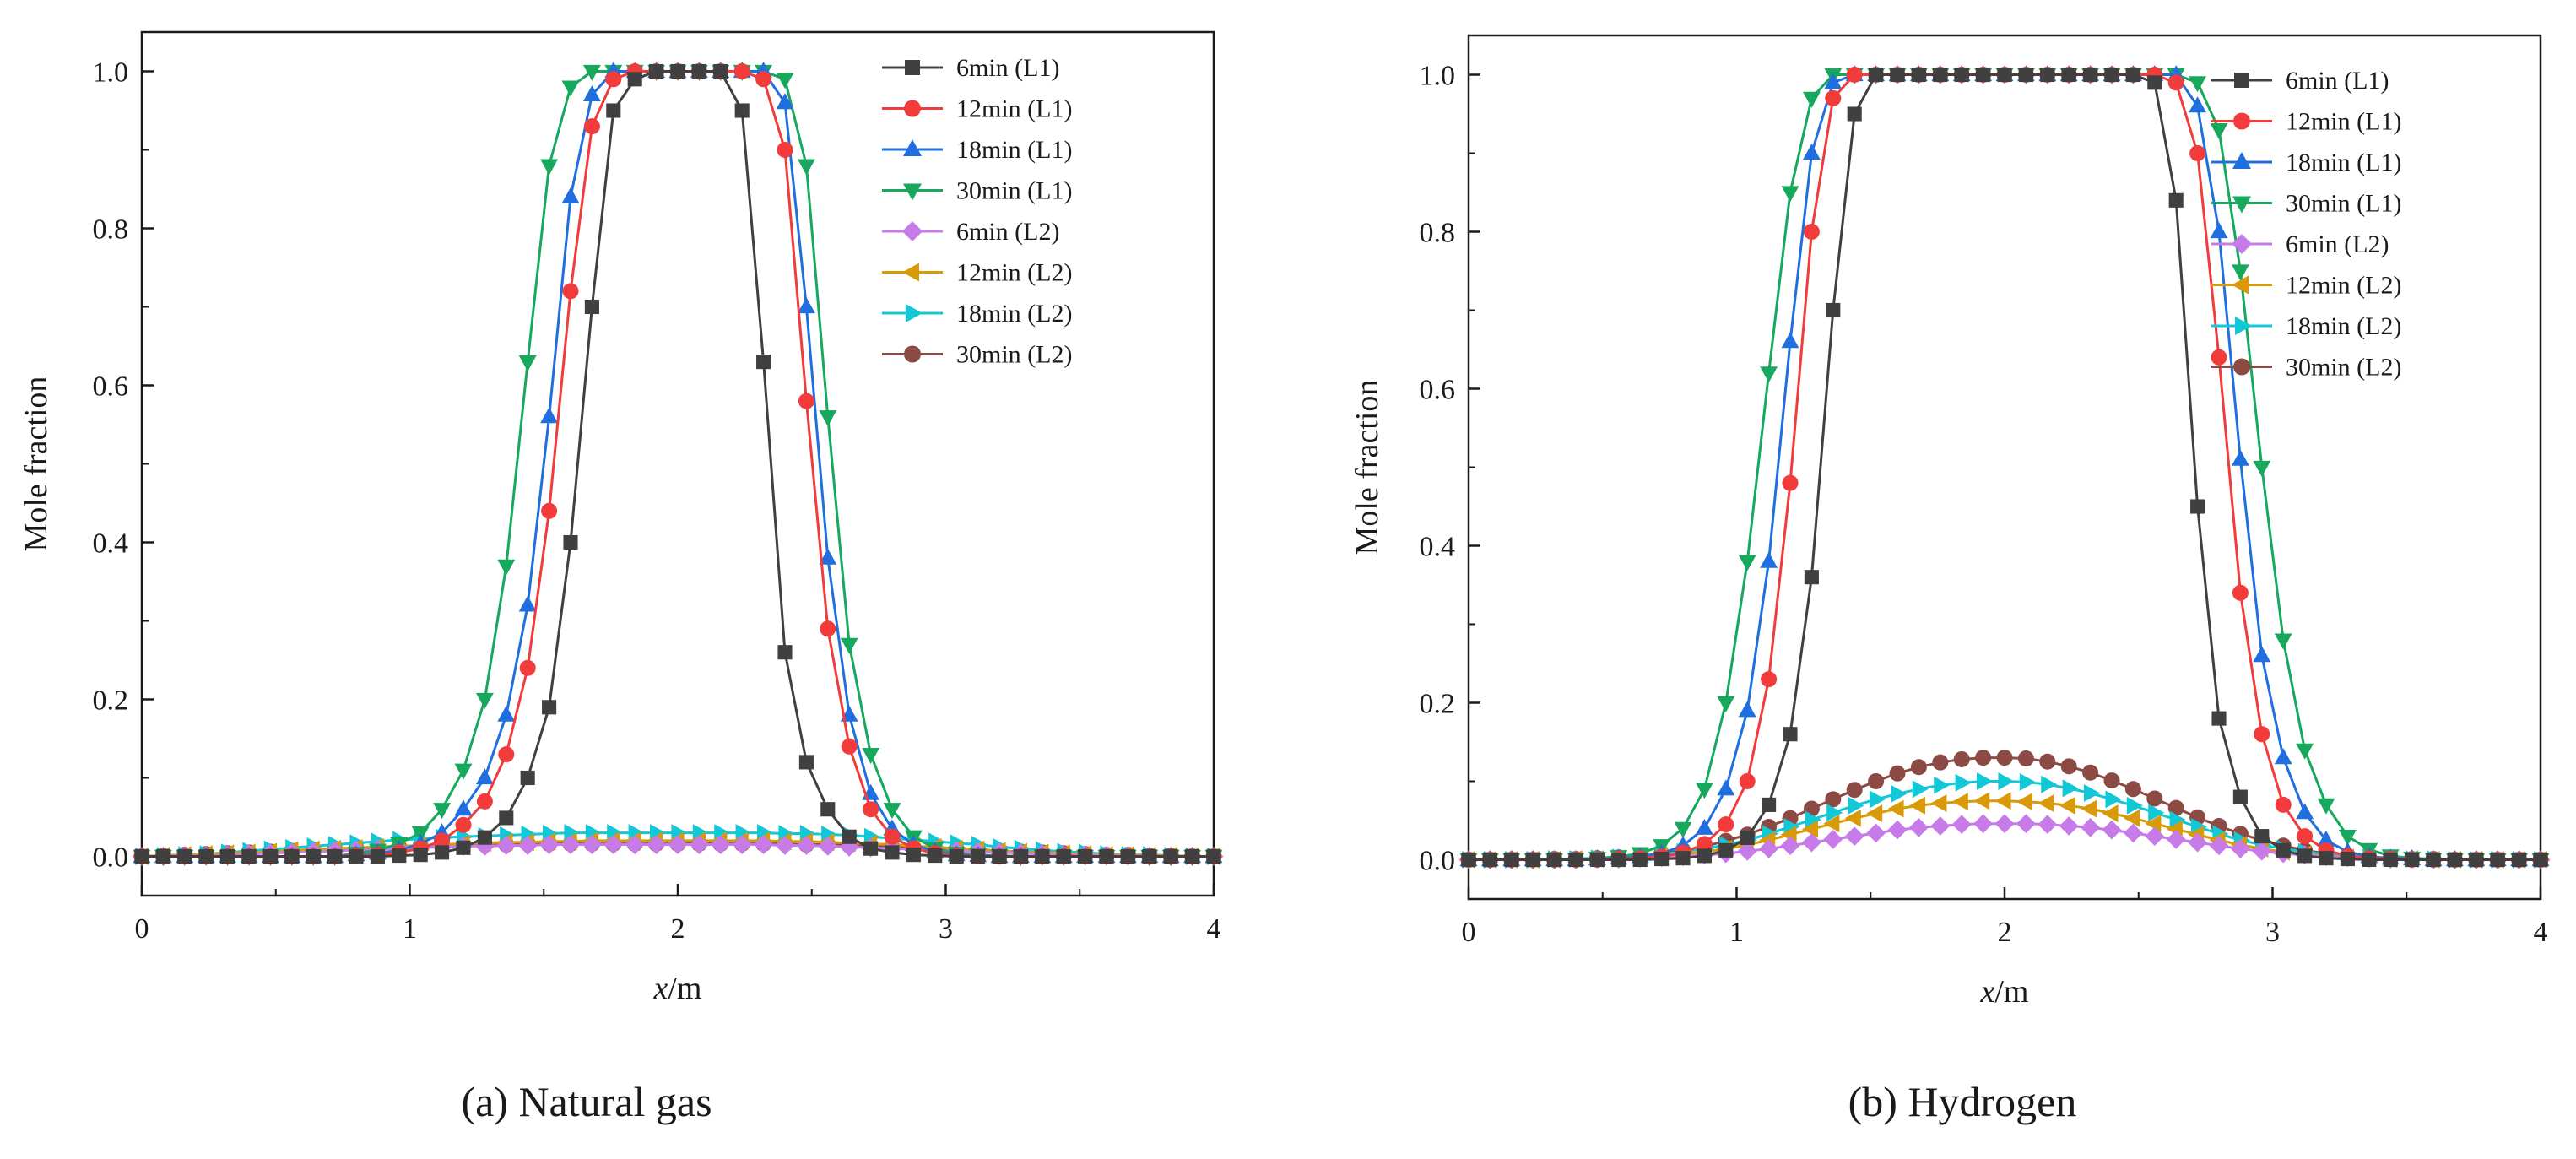 The height and width of the screenshot is (1159, 2576). Describe the element at coordinates (1014, 355) in the screenshot. I see `legend-label-a-7: 30min (L2)` at that location.